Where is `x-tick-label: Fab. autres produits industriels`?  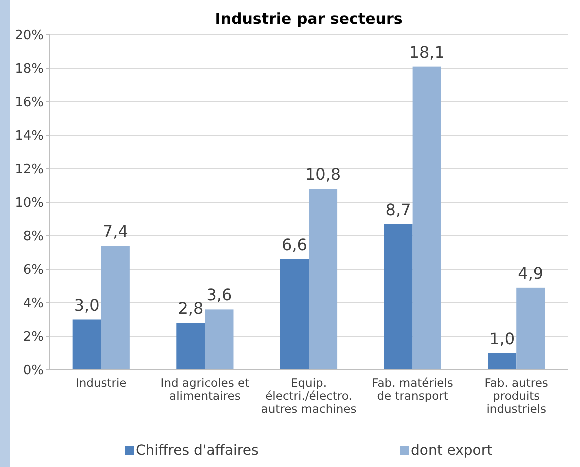 x-tick-label: Fab. autres produits industriels is located at coordinates (516, 396).